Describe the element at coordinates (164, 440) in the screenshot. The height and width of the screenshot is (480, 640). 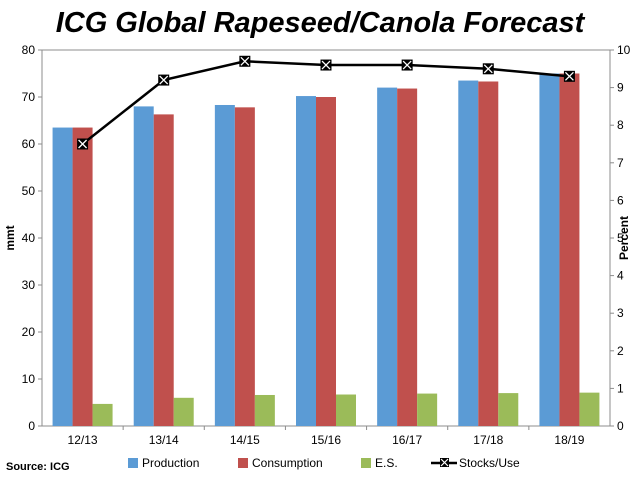
I see `x-tick-label: 13/14` at that location.